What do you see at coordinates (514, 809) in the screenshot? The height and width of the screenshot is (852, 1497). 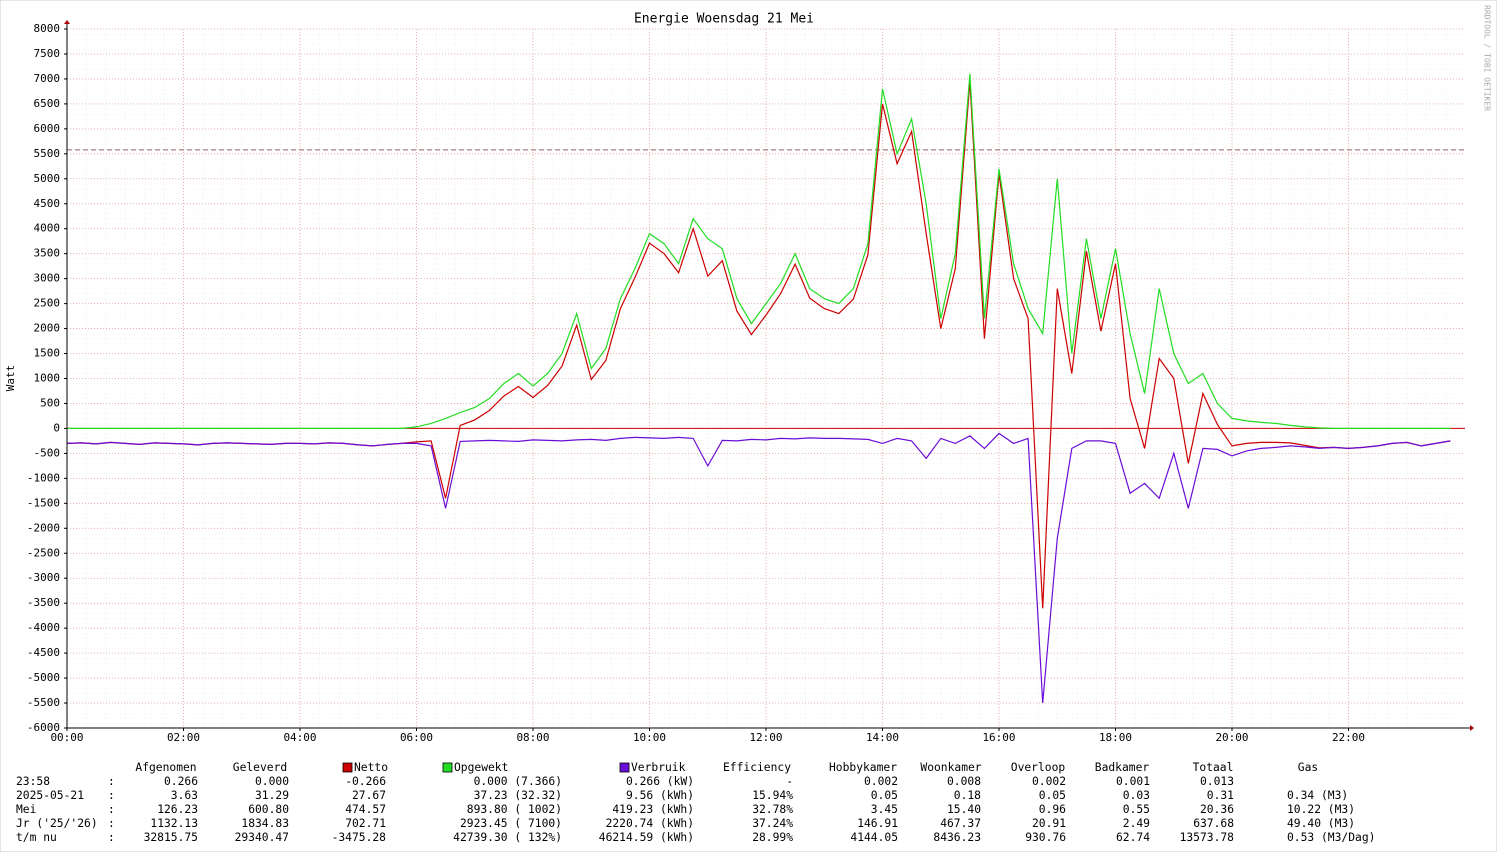 I see `table-cell: 893.80 ( 1002)` at bounding box center [514, 809].